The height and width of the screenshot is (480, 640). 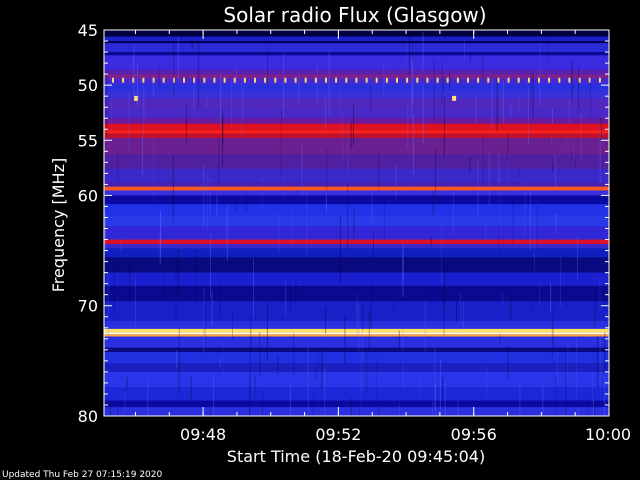 I want to click on y-tick-label: 80, so click(x=88, y=416).